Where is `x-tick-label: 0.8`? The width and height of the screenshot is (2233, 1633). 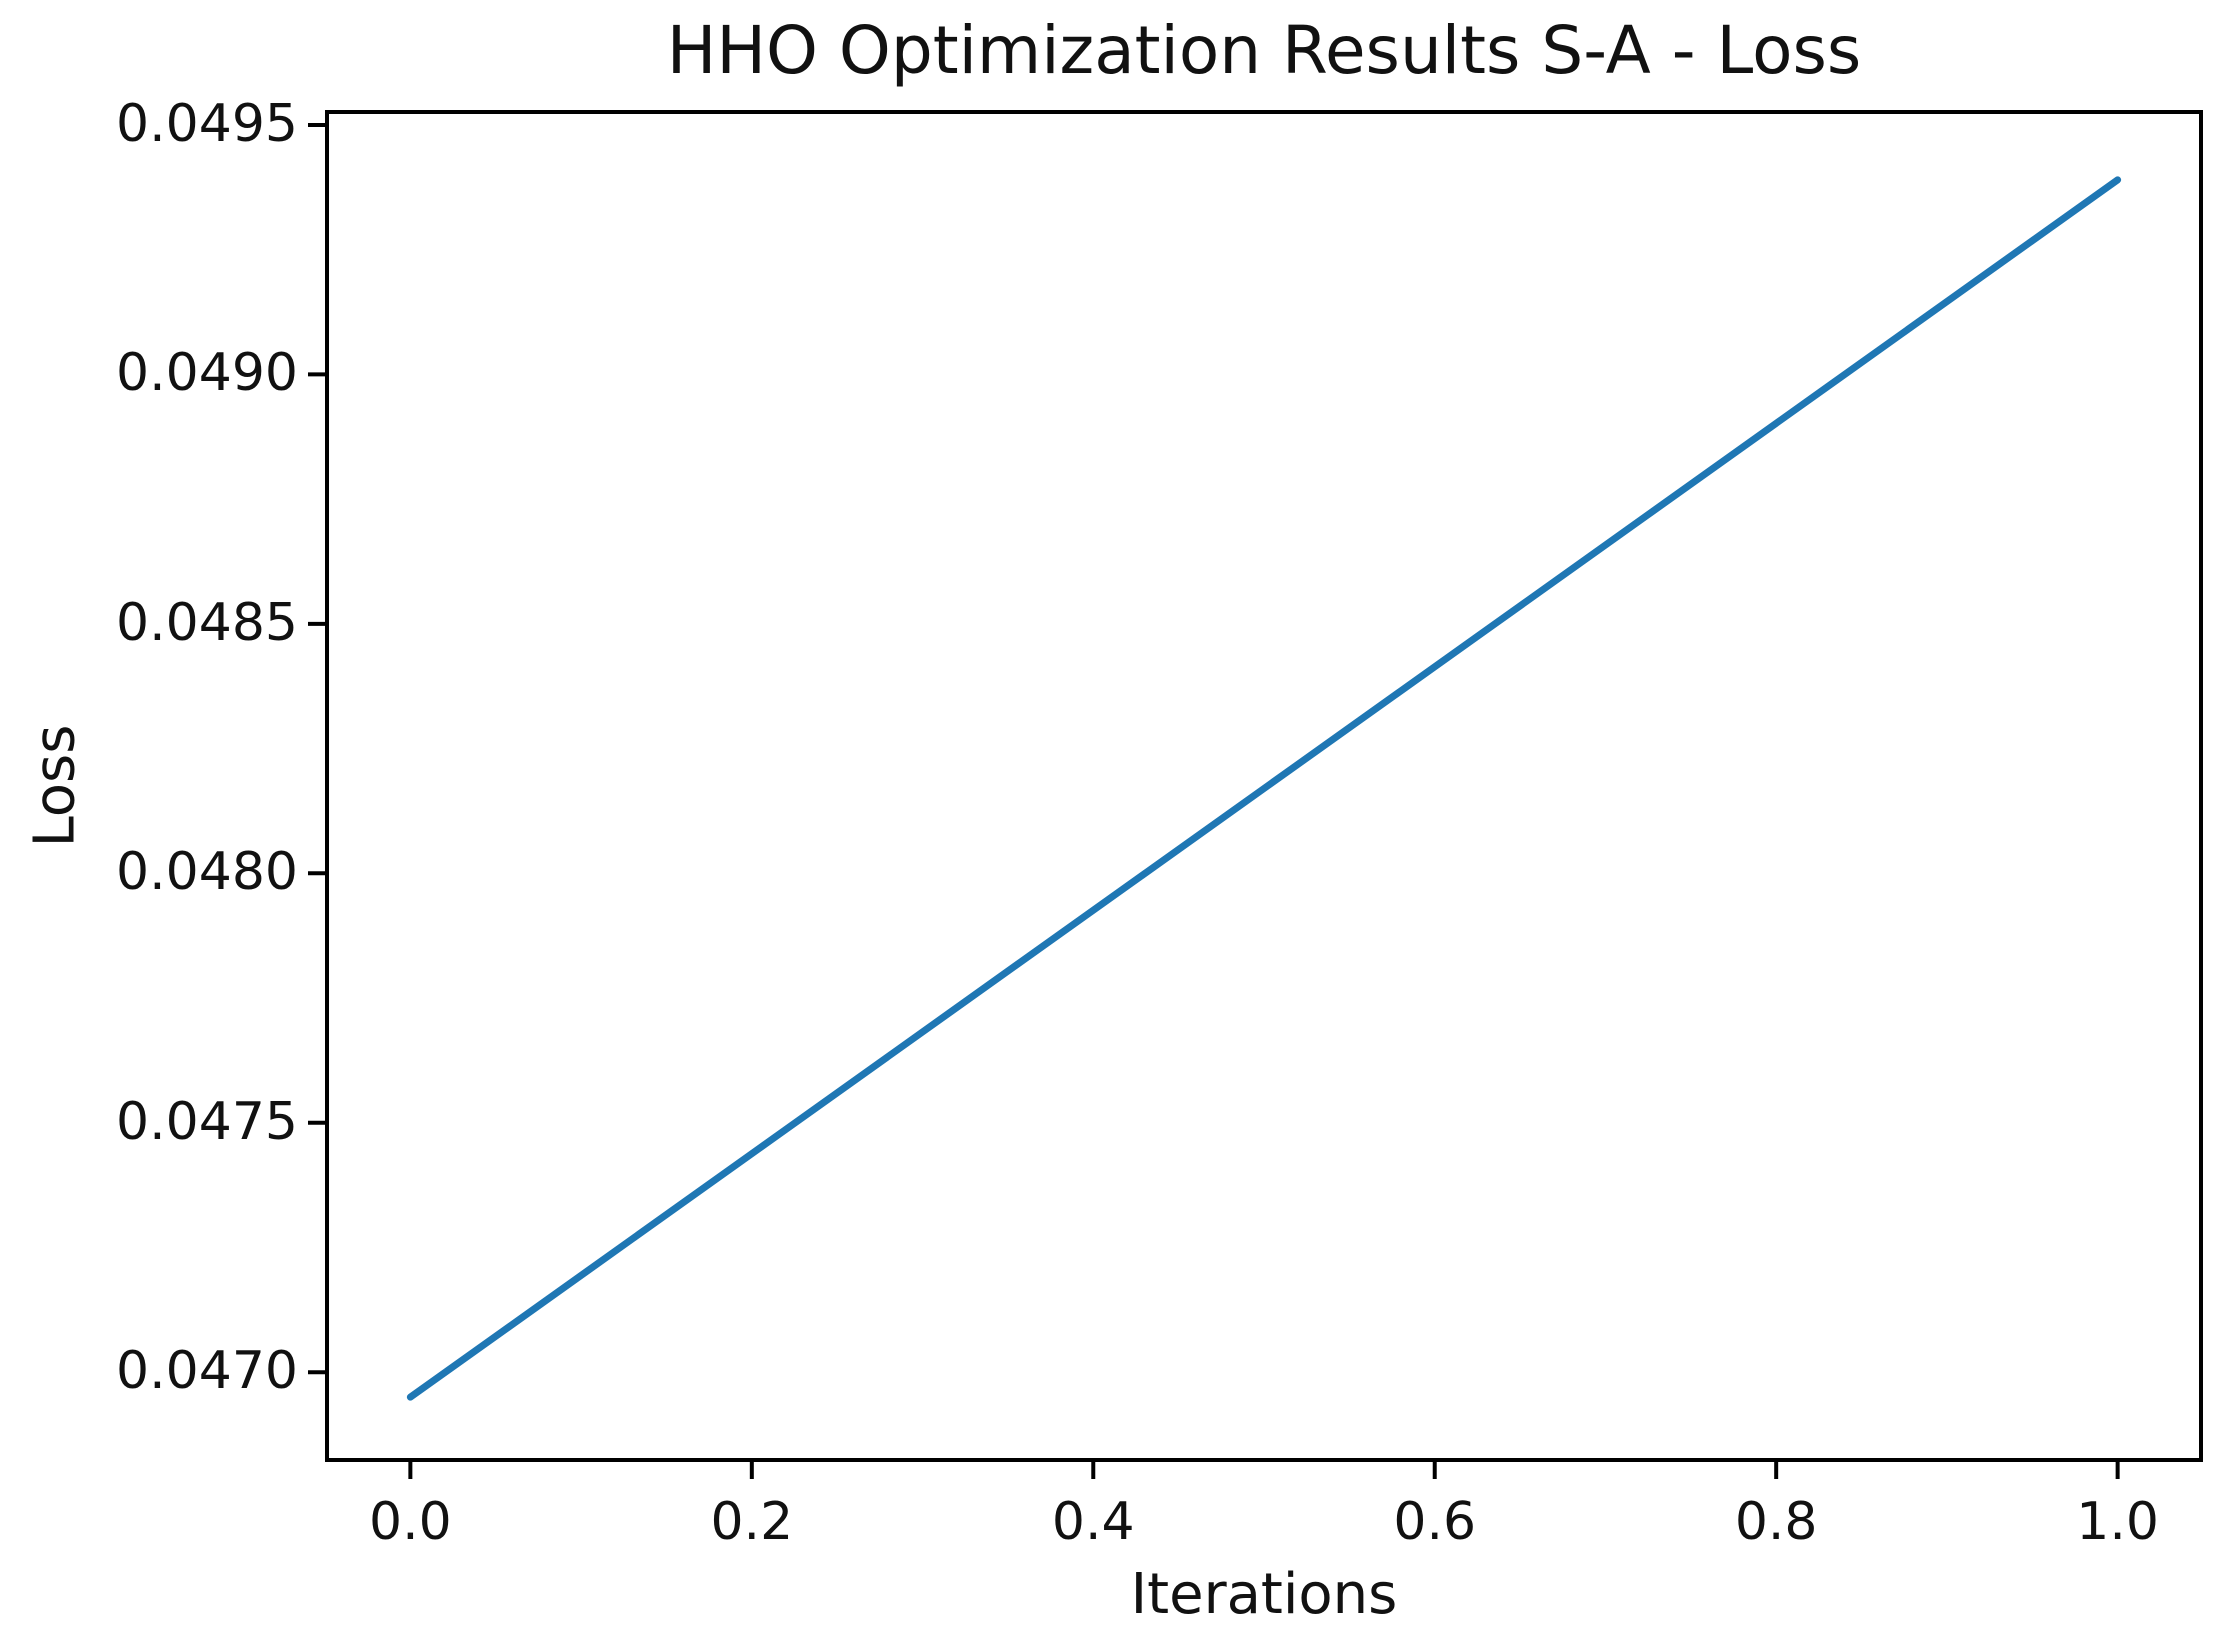
x-tick-label: 0.8 is located at coordinates (1776, 1522).